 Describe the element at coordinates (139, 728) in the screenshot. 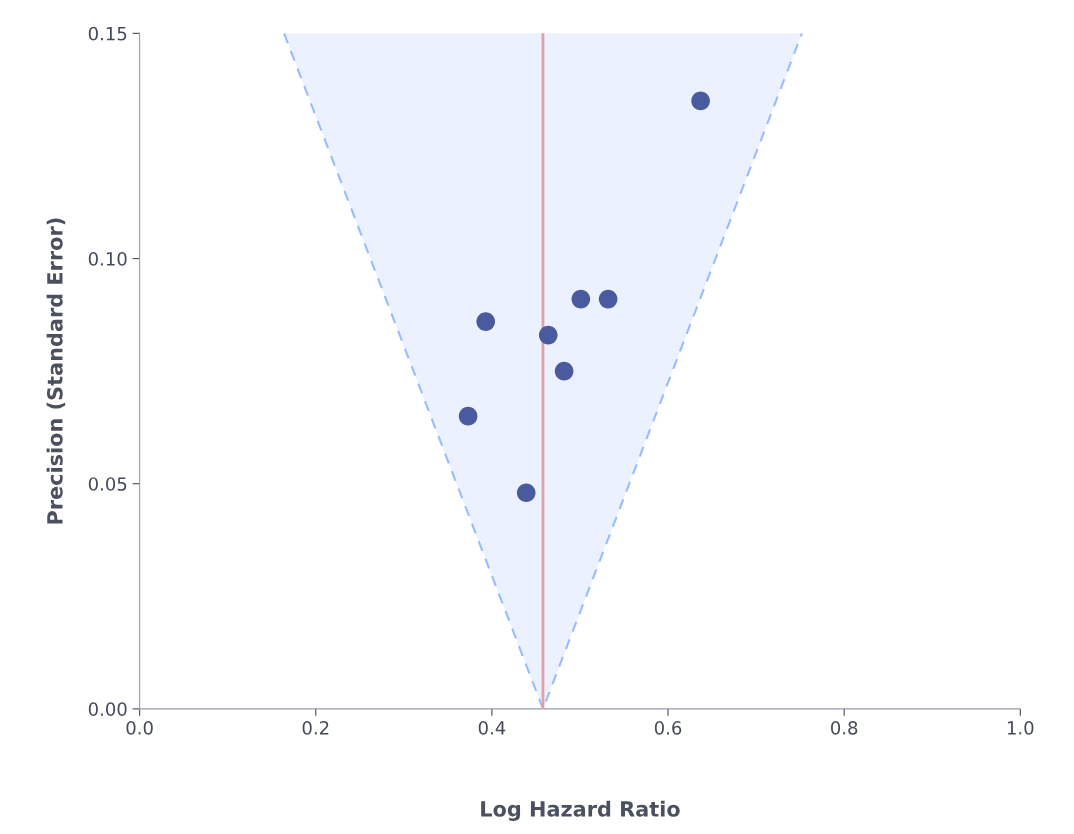

I see `x-tick-label: 0.0` at that location.